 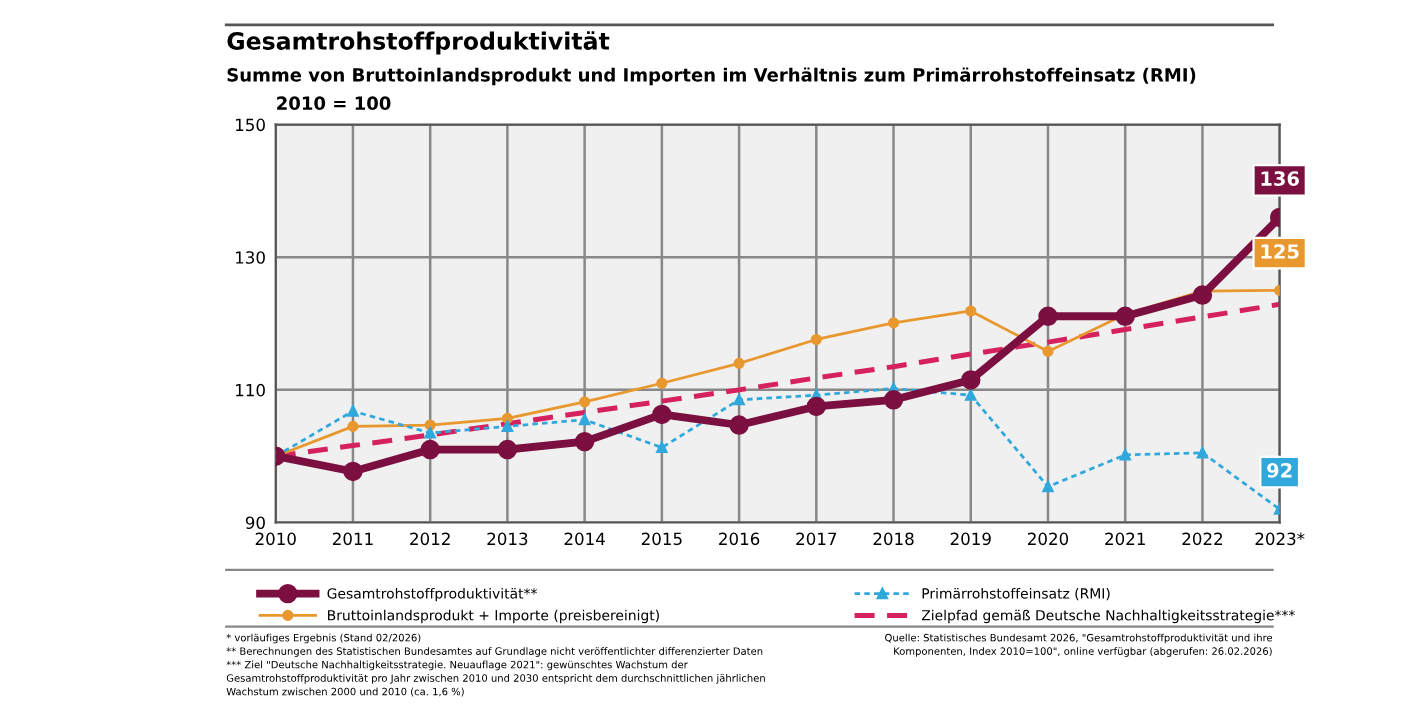 What do you see at coordinates (1280, 178) in the screenshot?
I see `data-label: 136` at bounding box center [1280, 178].